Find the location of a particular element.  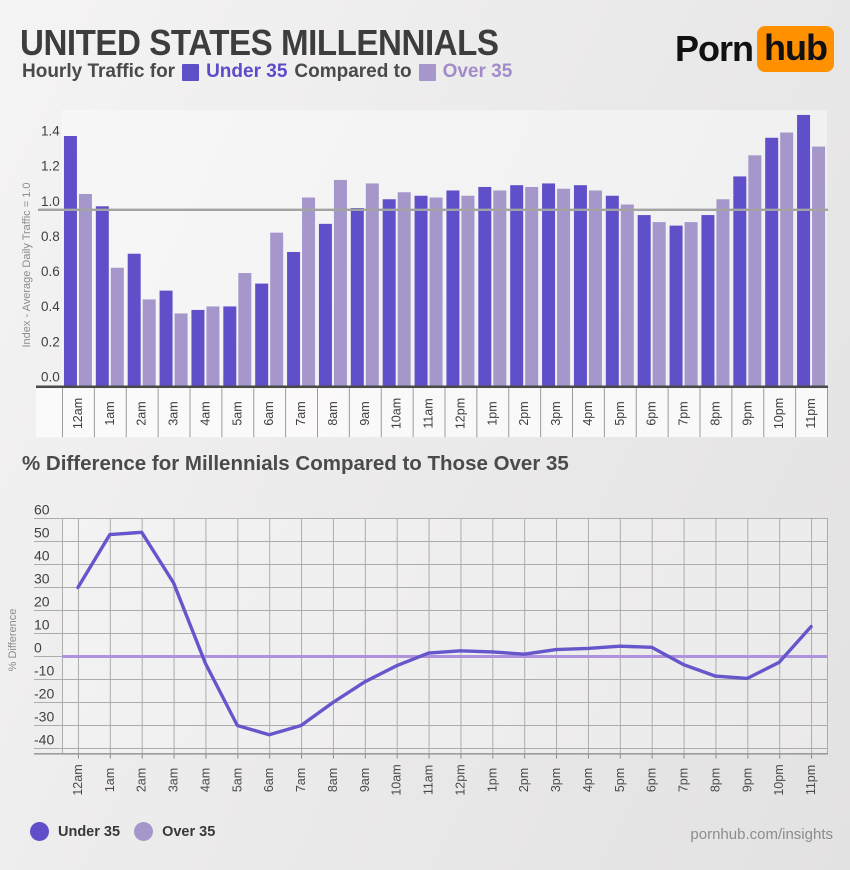

line-x-tick-label: 6am is located at coordinates (269, 780).